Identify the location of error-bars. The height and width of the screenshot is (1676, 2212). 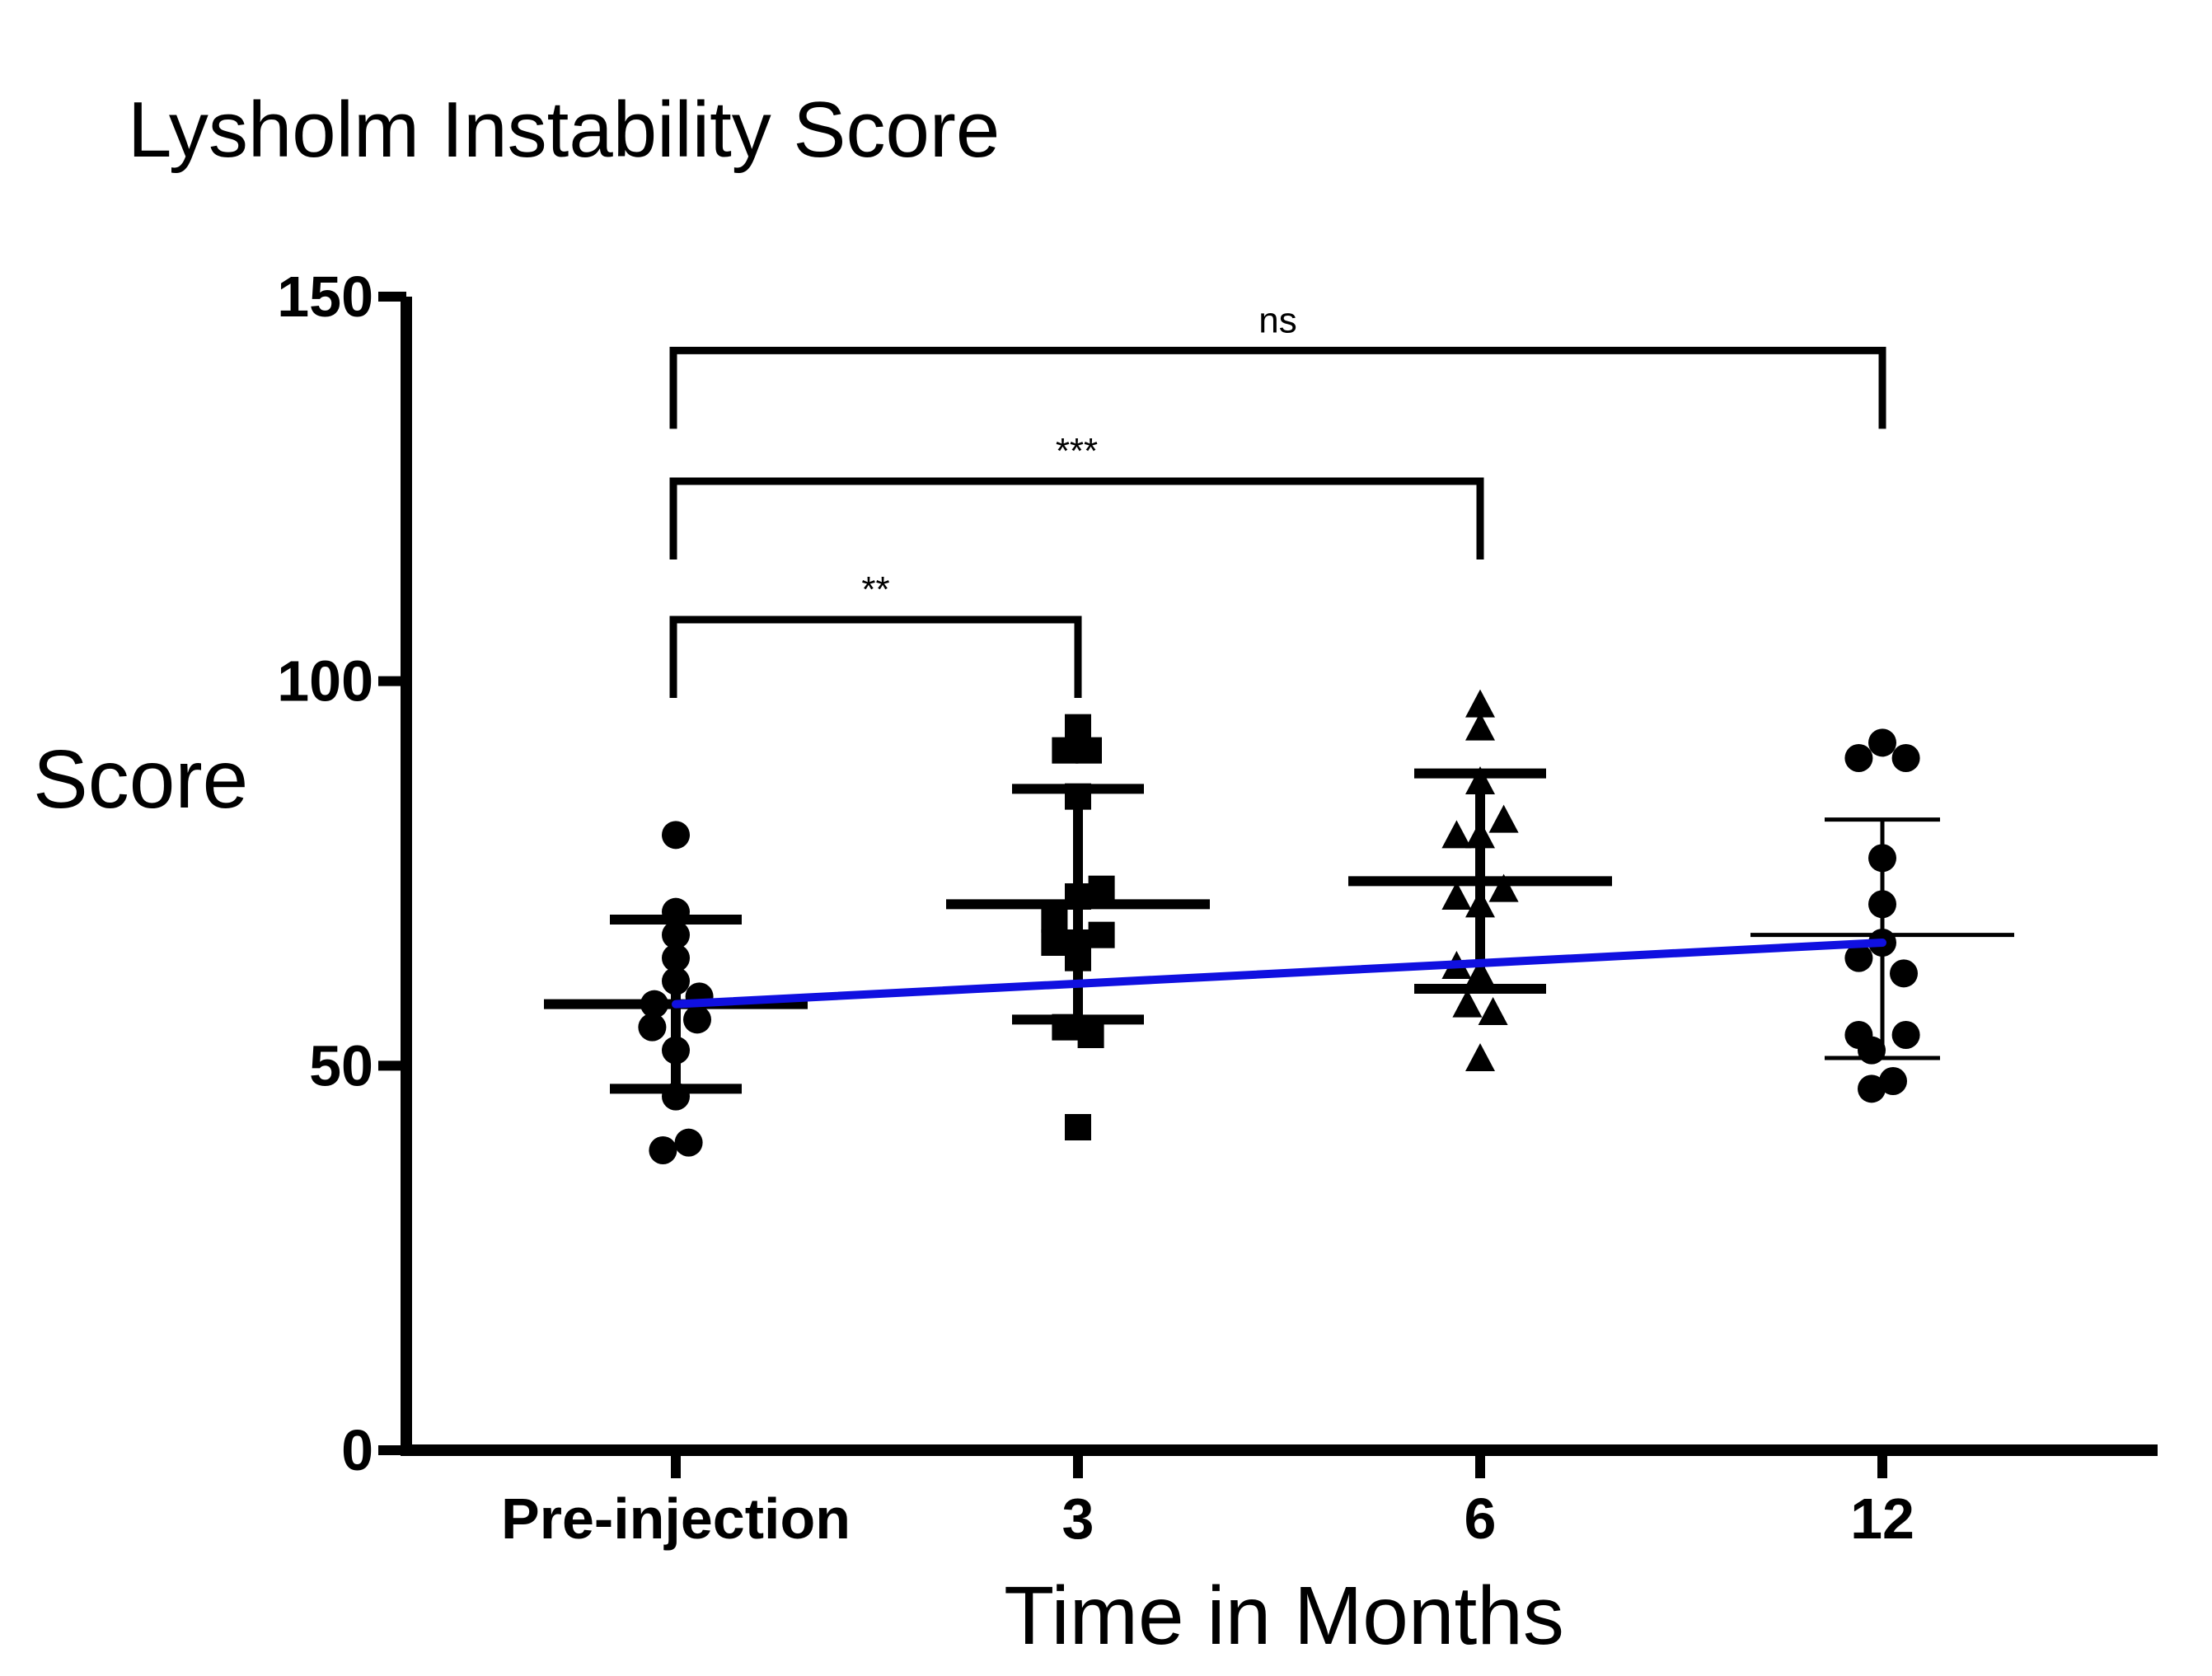
(1279, 931).